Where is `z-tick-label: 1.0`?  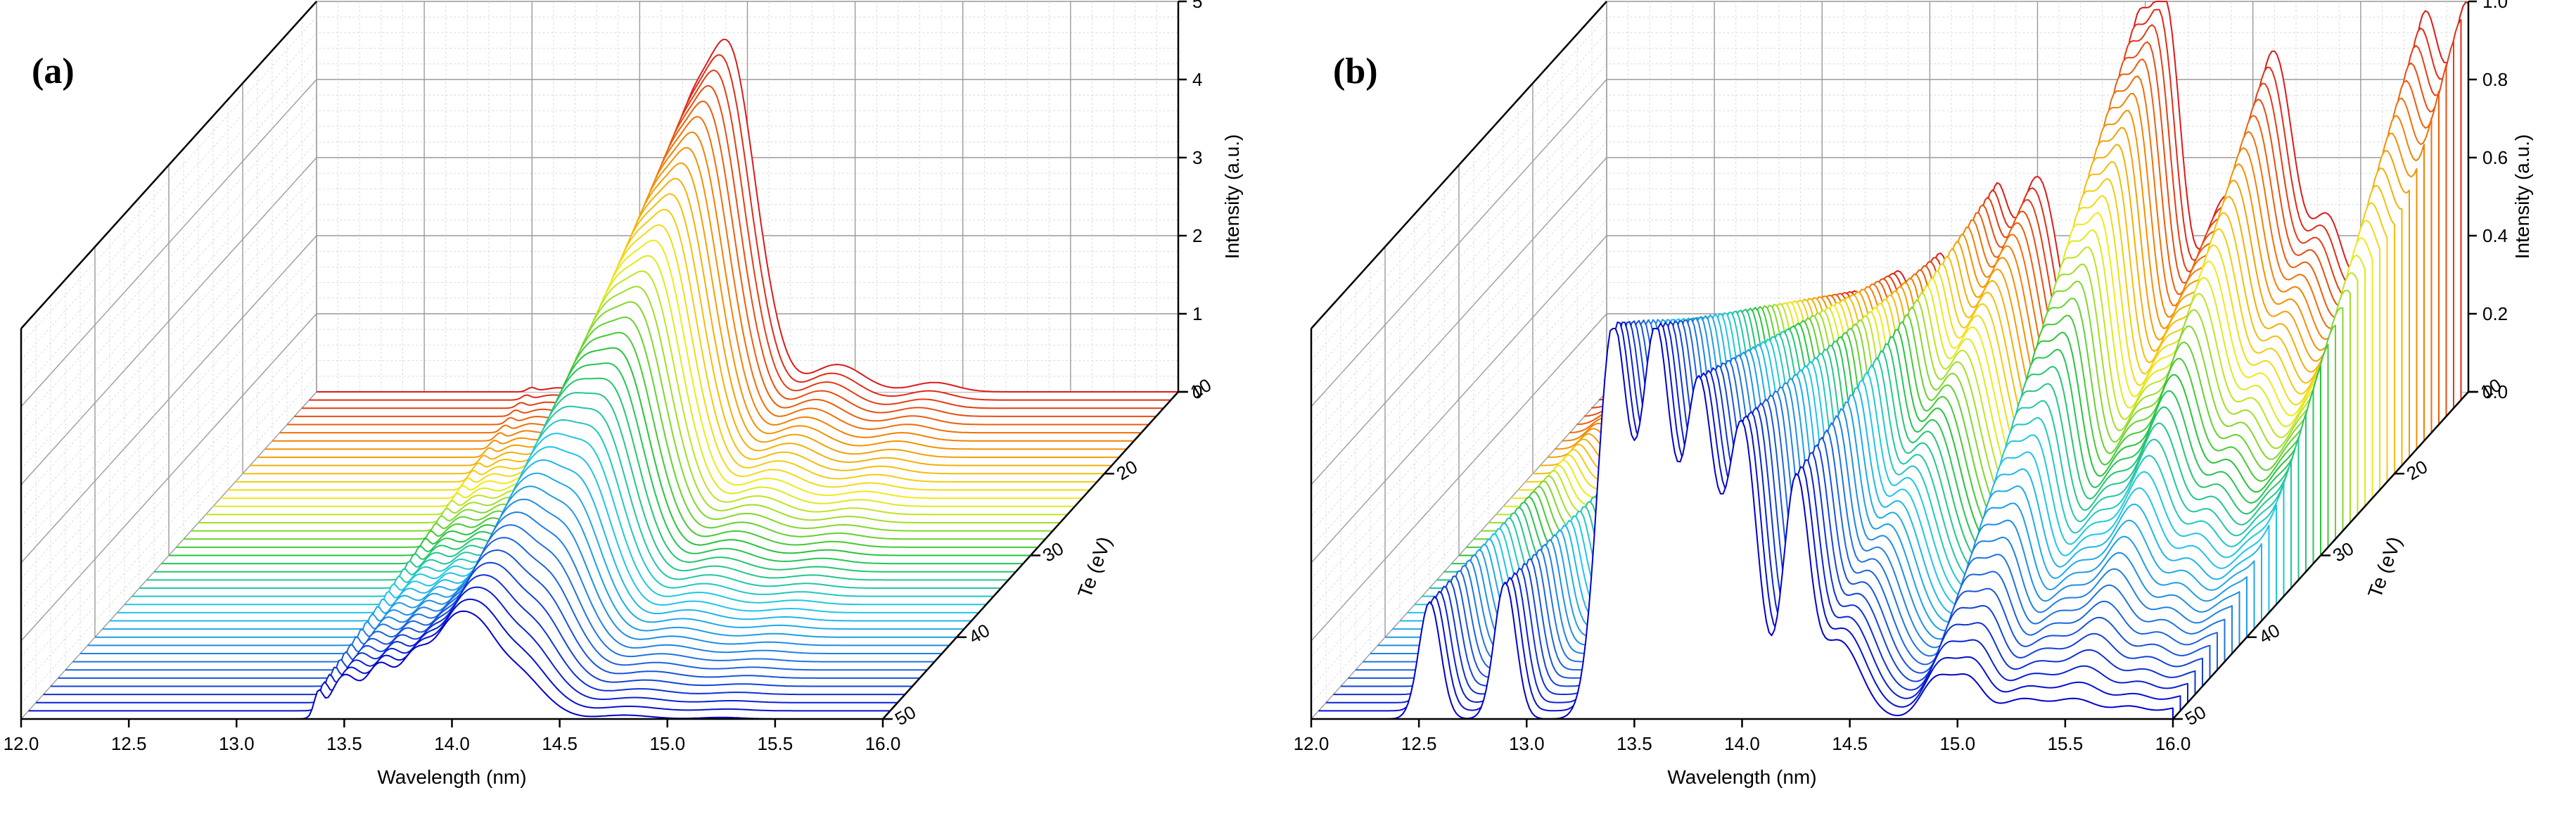
z-tick-label: 1.0 is located at coordinates (2495, 6).